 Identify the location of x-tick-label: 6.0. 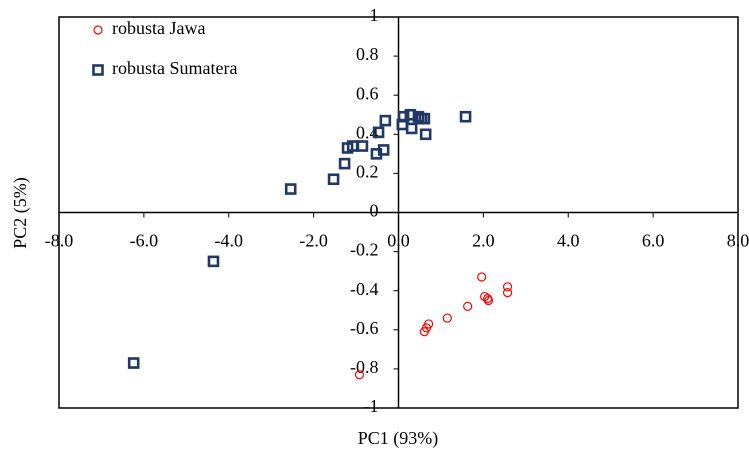
(653, 241).